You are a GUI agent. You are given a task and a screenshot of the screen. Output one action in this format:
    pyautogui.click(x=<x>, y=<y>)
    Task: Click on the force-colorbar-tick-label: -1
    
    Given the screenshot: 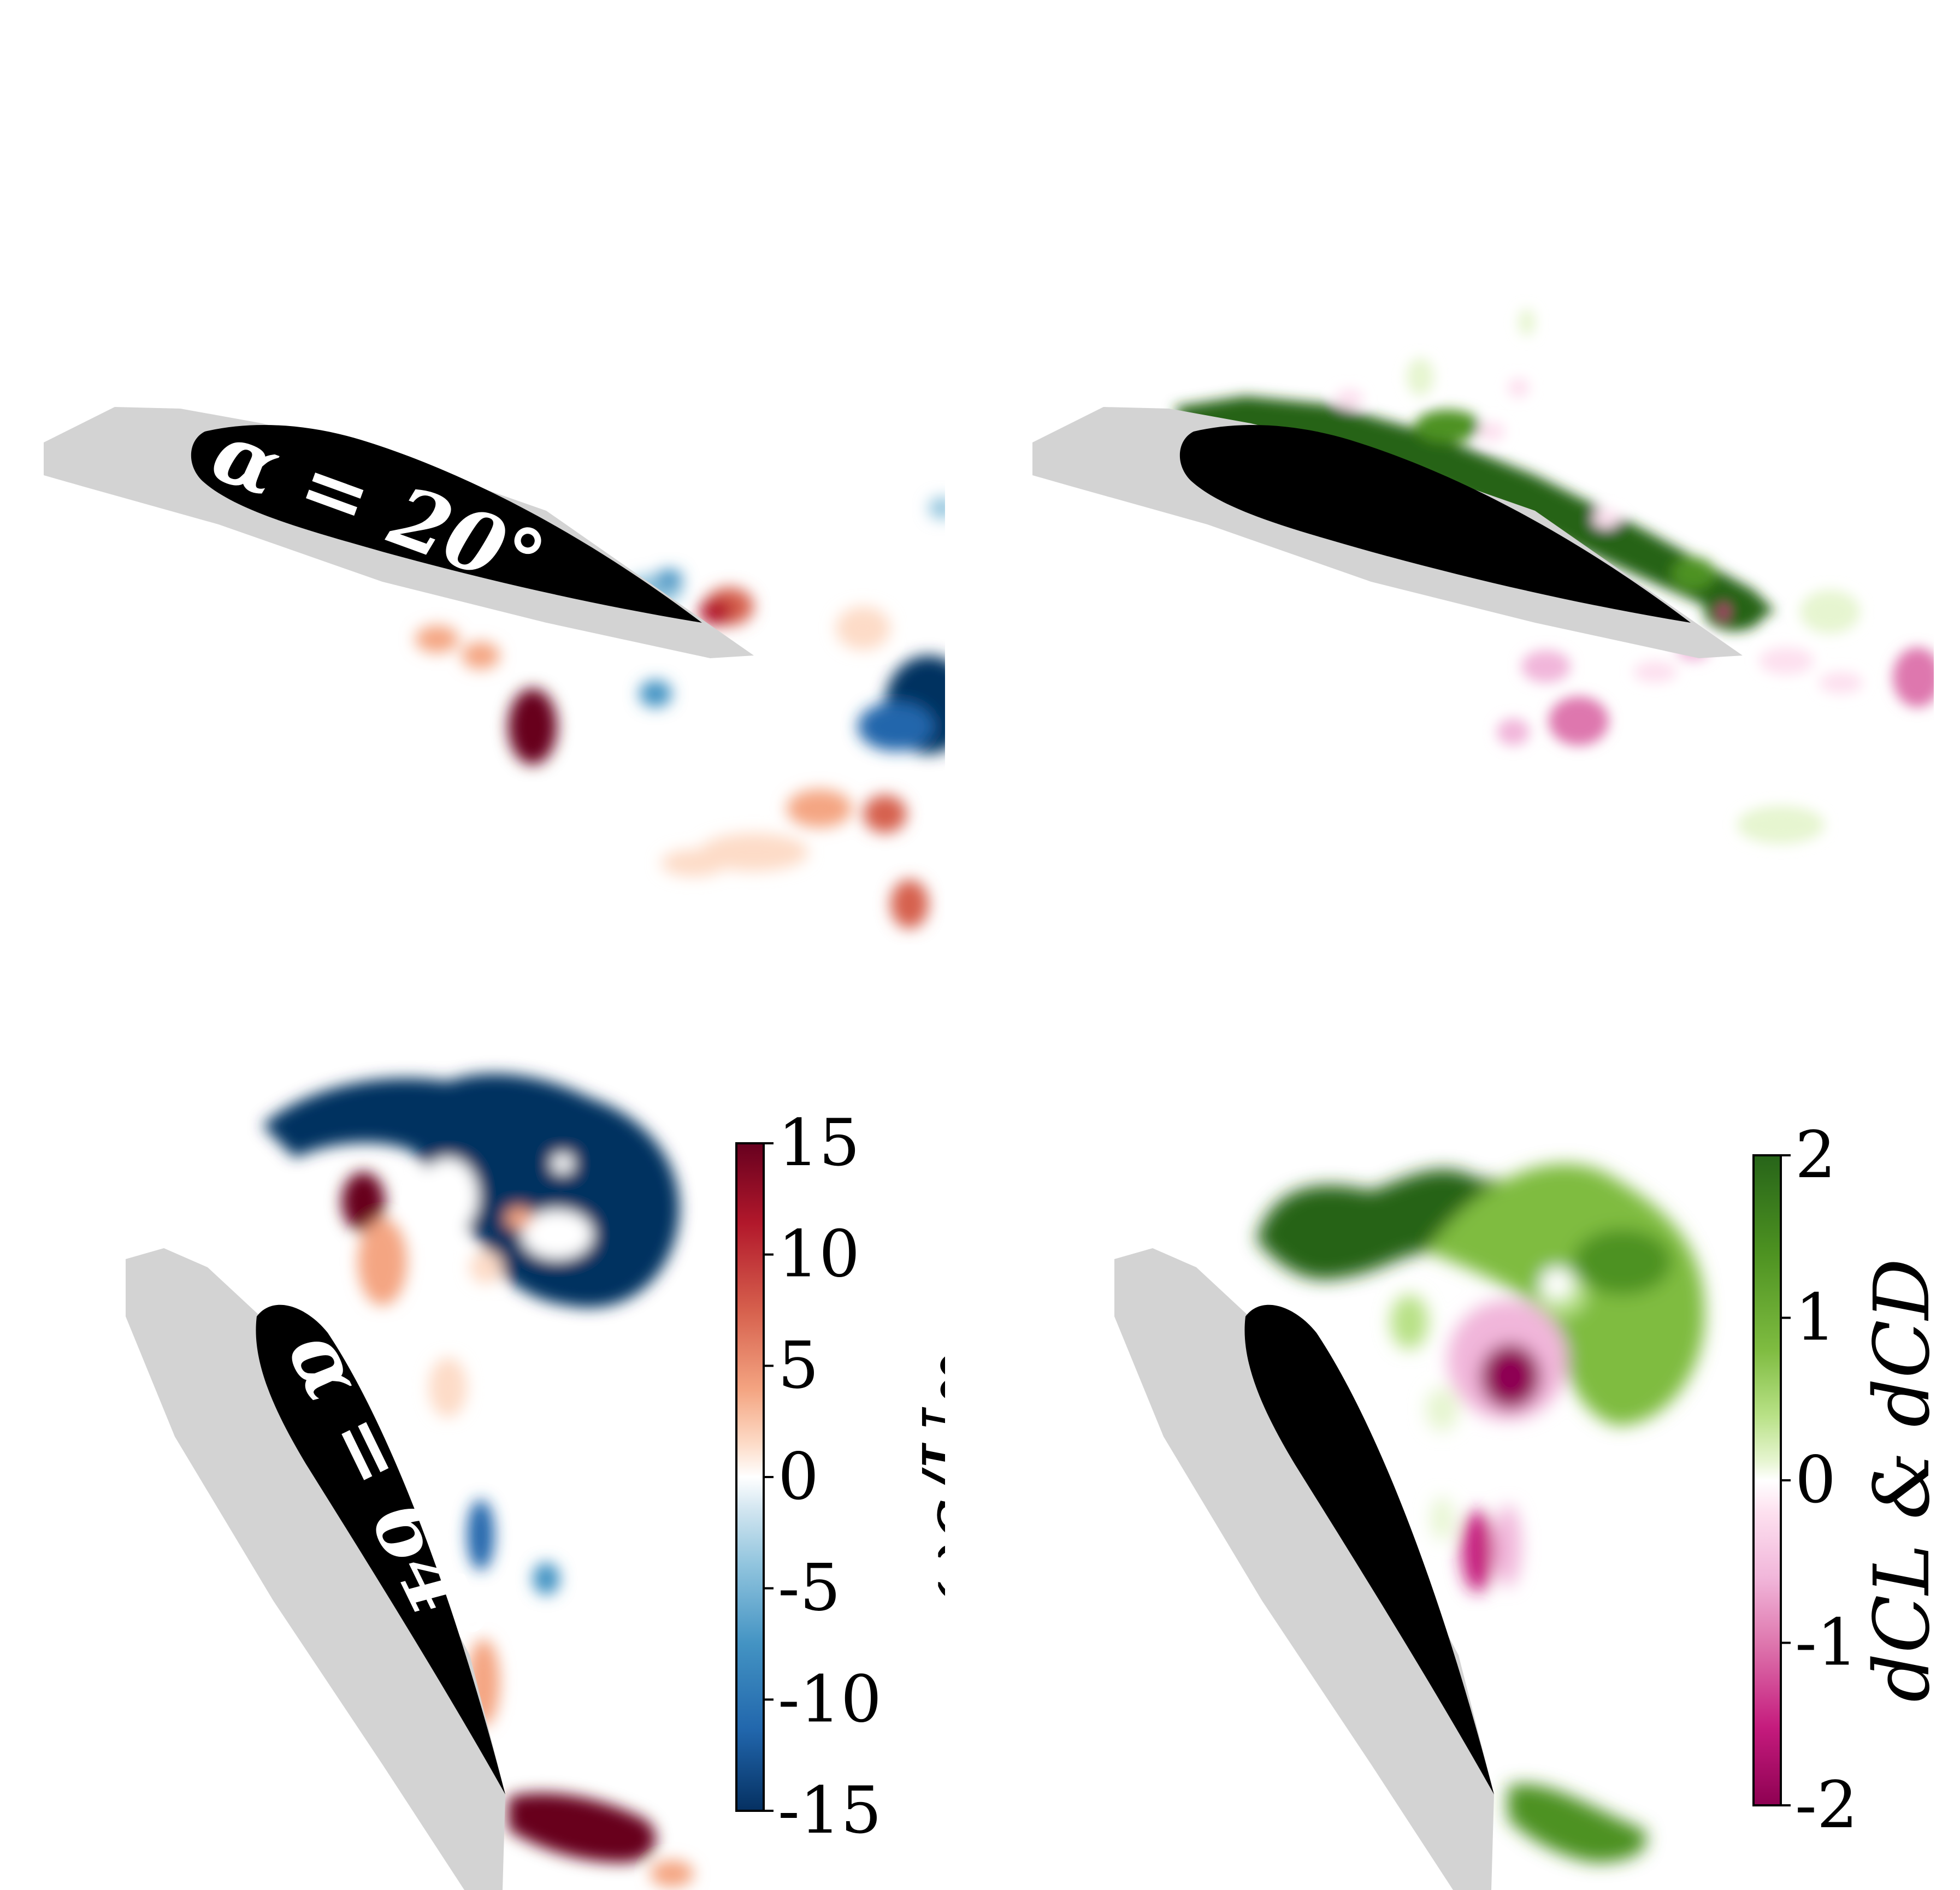 What is the action you would take?
    pyautogui.click(x=1826, y=1642)
    